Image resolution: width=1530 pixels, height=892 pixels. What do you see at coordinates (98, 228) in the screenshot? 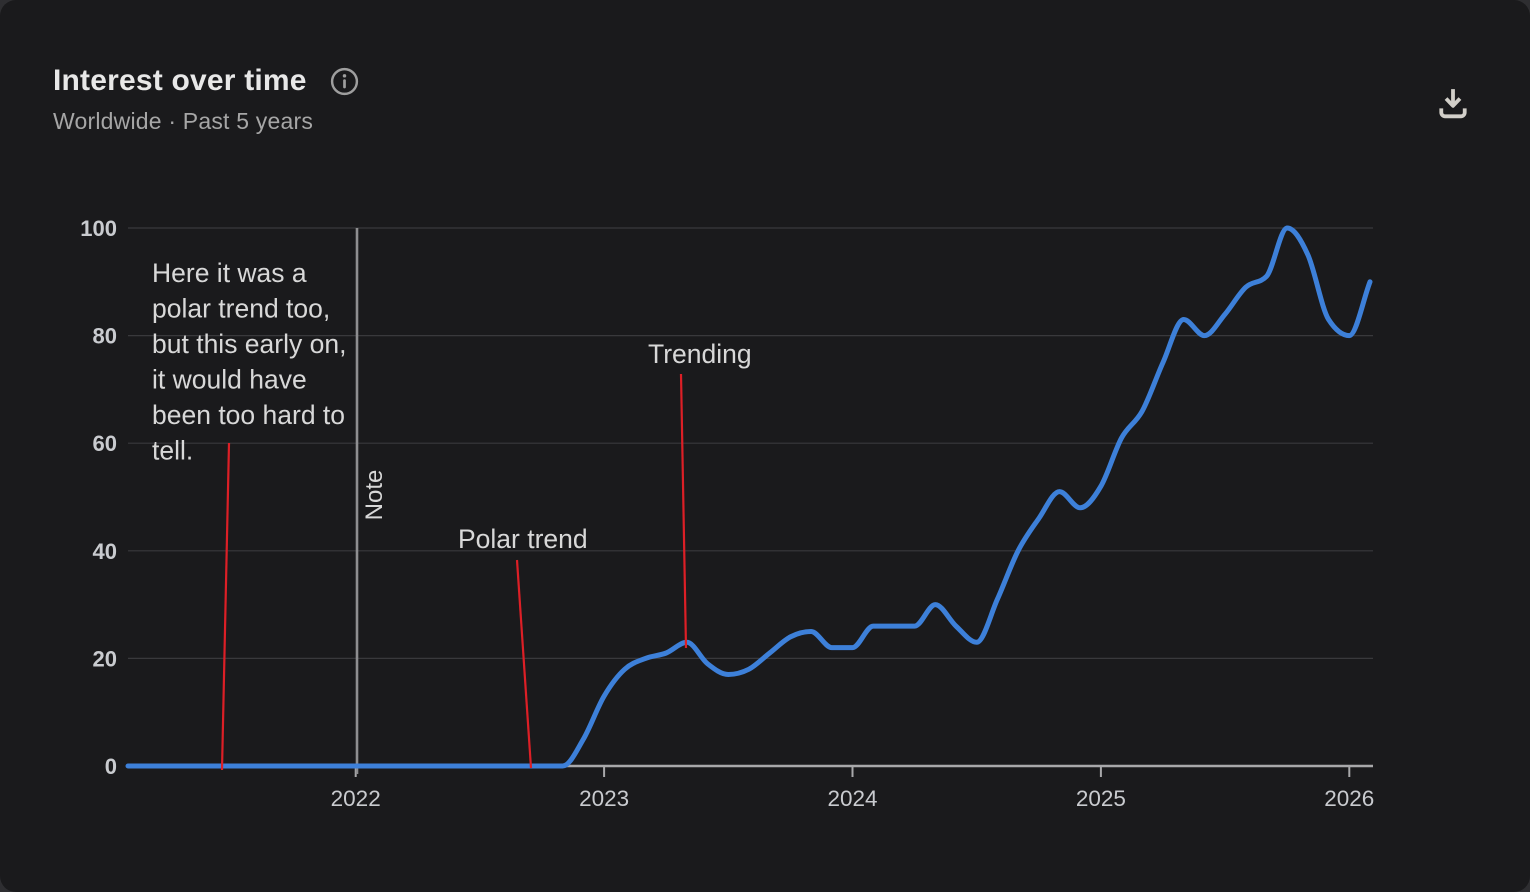
I see `y-tick-label: 100` at bounding box center [98, 228].